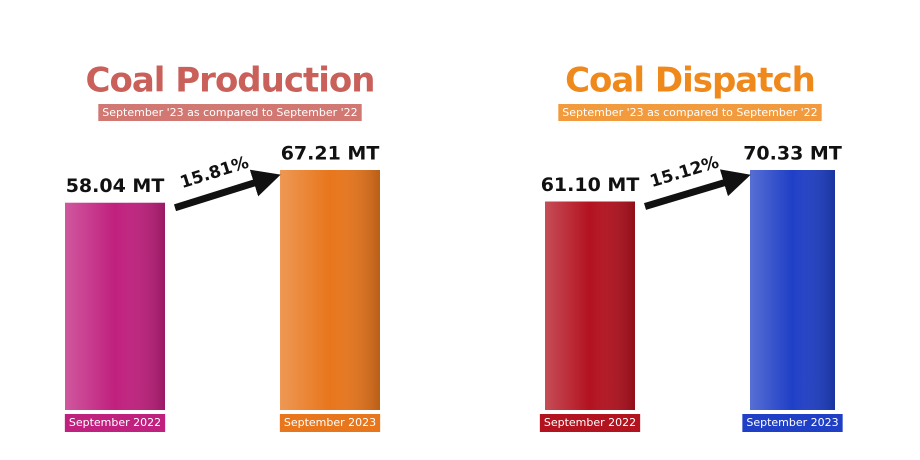 The image size is (920, 460). What do you see at coordinates (330, 154) in the screenshot?
I see `value-label: 67.21 MT` at bounding box center [330, 154].